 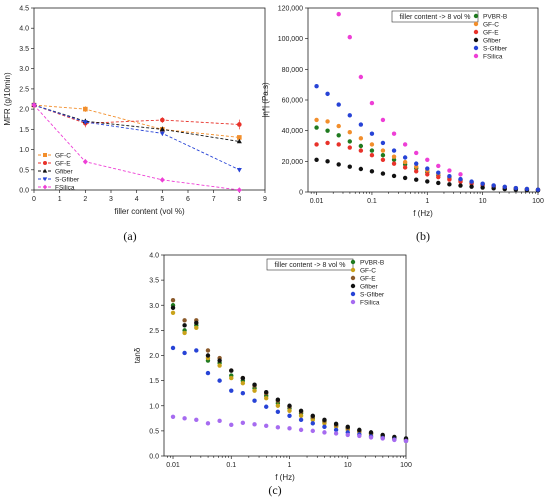 I want to click on y-axis-label: |η*| (Pa.s), so click(x=265, y=100).